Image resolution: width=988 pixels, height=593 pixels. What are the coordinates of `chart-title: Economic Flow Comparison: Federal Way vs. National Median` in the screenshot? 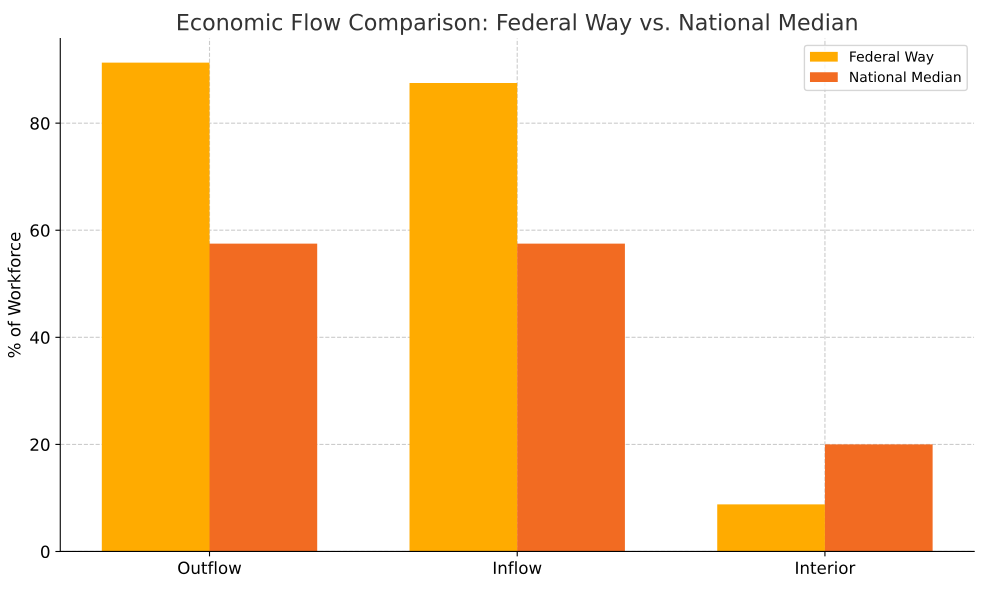 It's located at (517, 24).